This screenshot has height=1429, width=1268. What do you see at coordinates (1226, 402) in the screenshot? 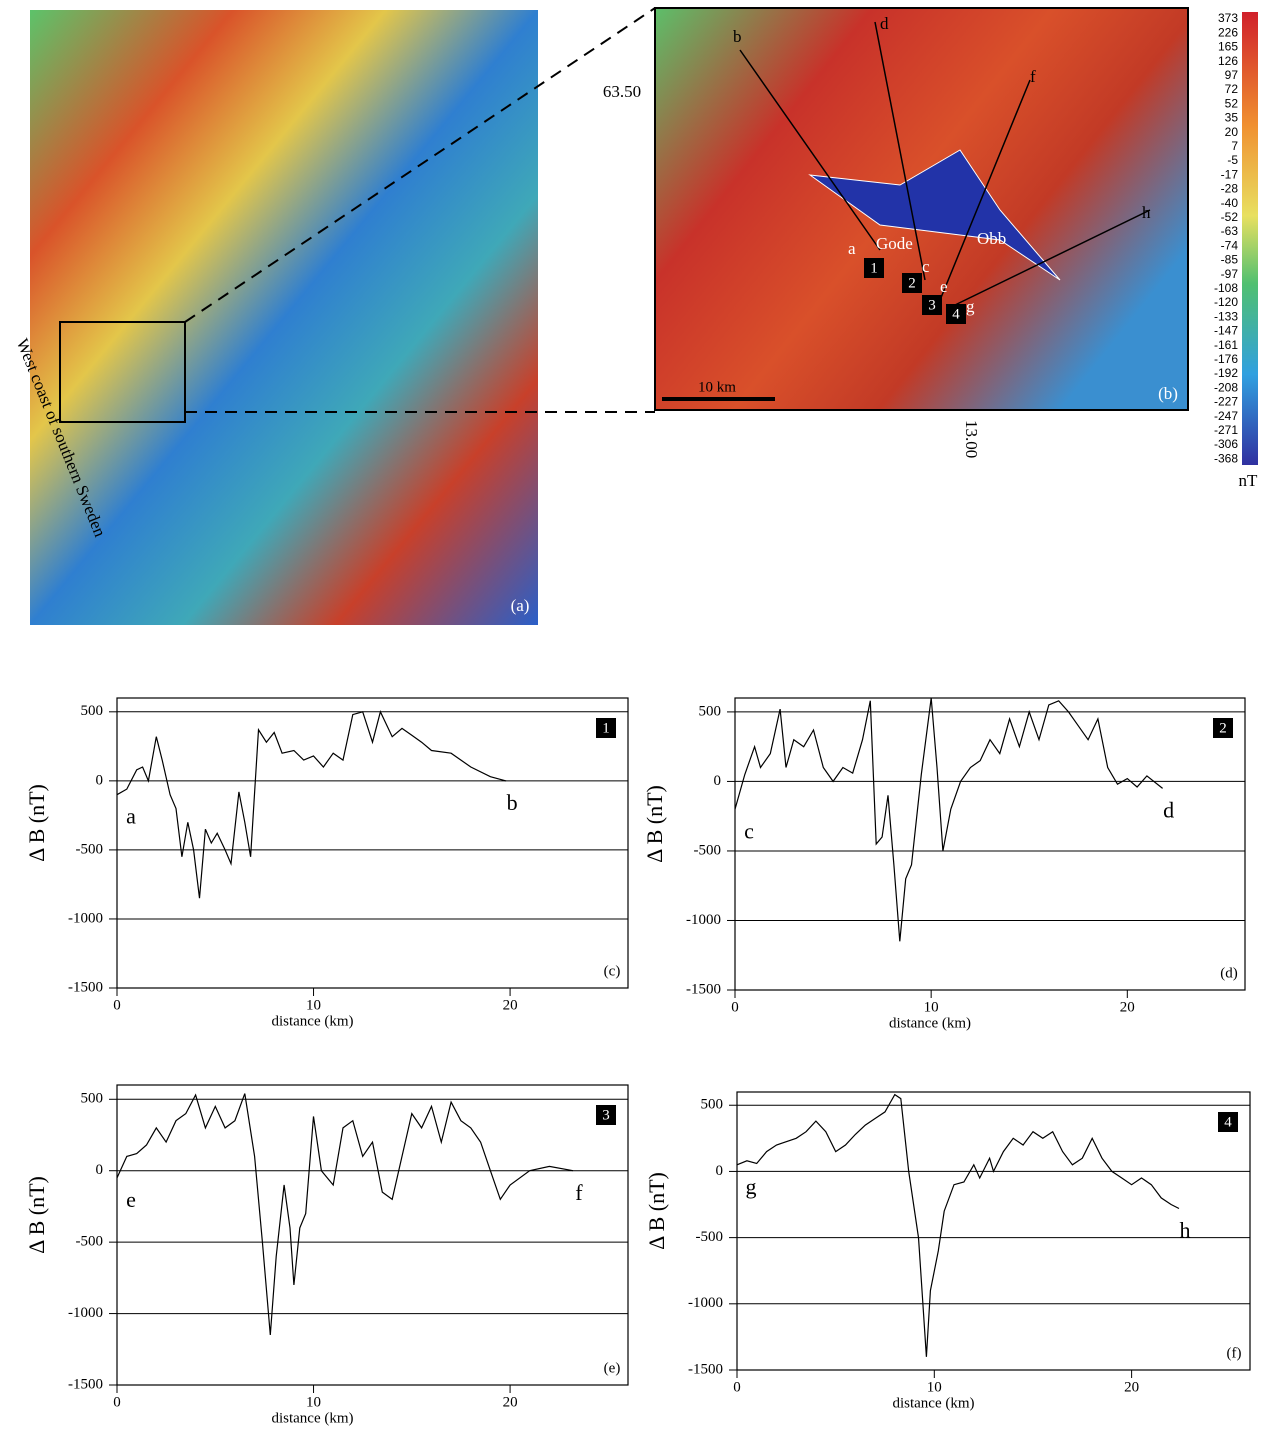
I see `colorbar-label: -227` at bounding box center [1226, 402].